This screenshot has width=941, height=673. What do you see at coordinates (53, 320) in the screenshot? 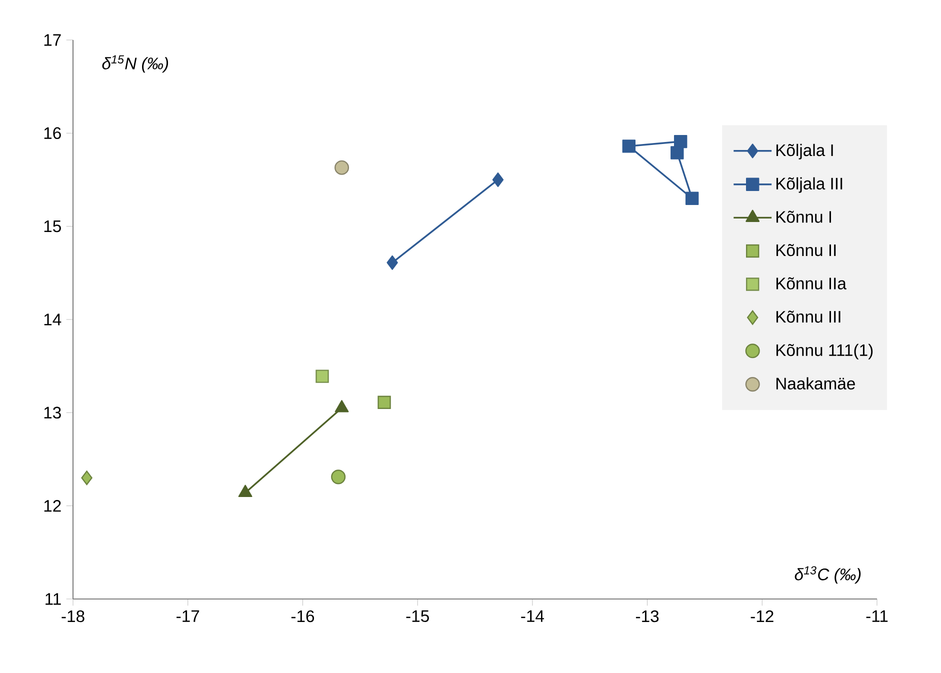
I see `y-tick-label: 14` at bounding box center [53, 320].